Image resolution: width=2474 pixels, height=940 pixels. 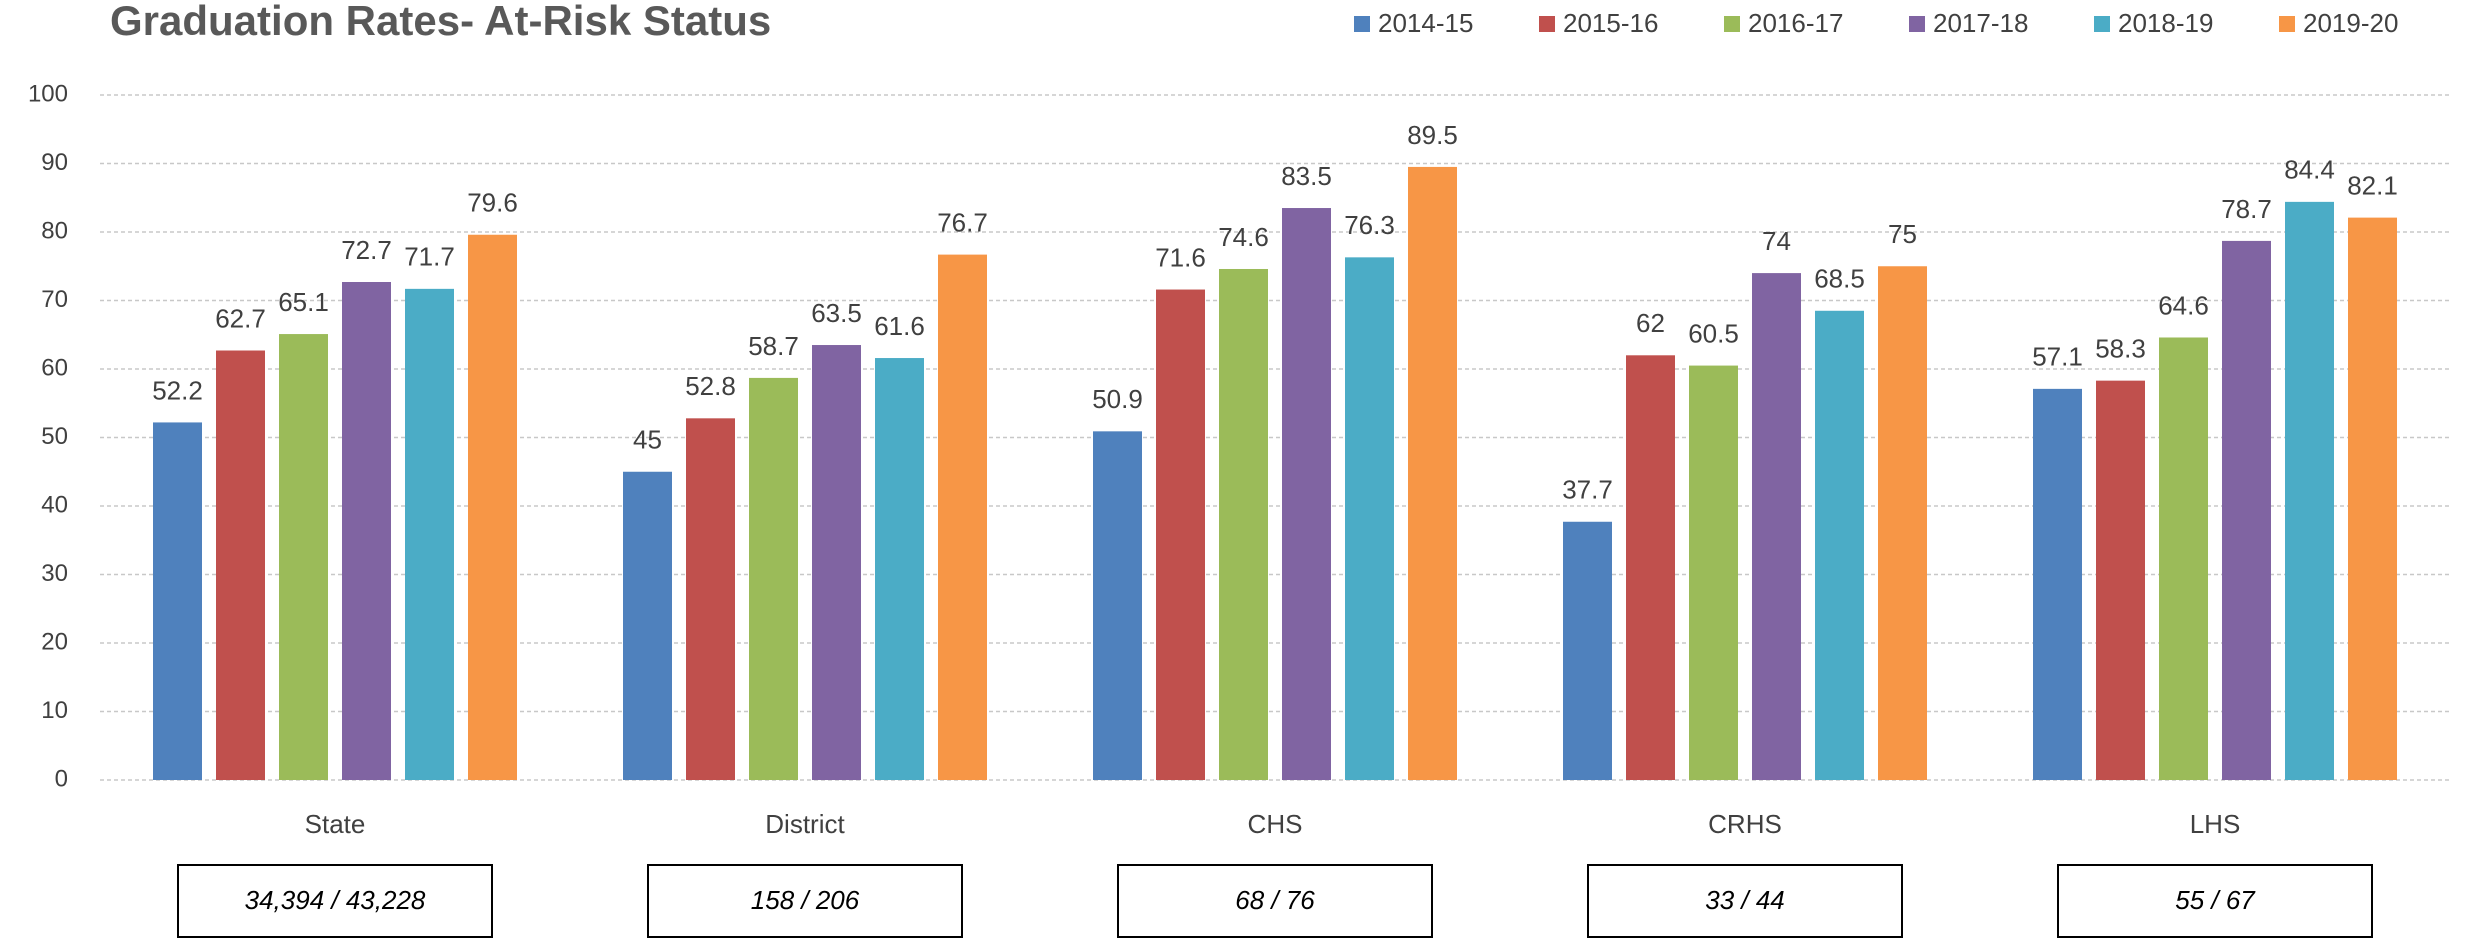 I want to click on data-label: 58.3, so click(x=2120, y=349).